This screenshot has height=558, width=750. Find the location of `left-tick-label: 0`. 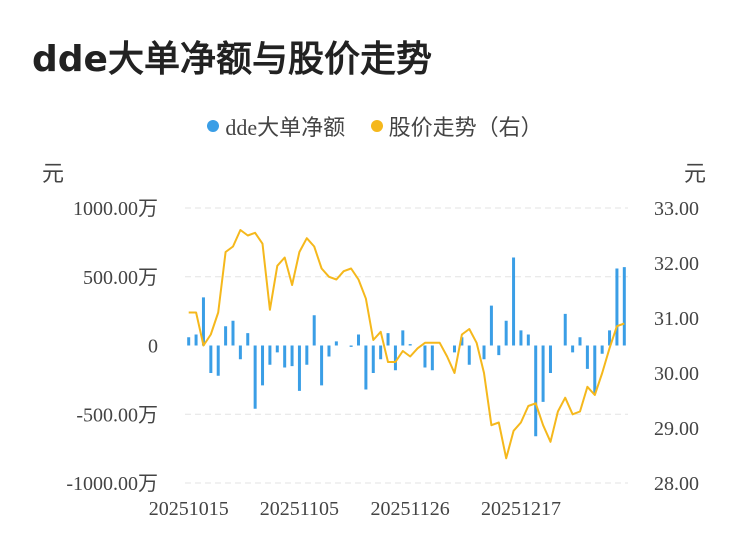

left-tick-label: 0 is located at coordinates (153, 347).